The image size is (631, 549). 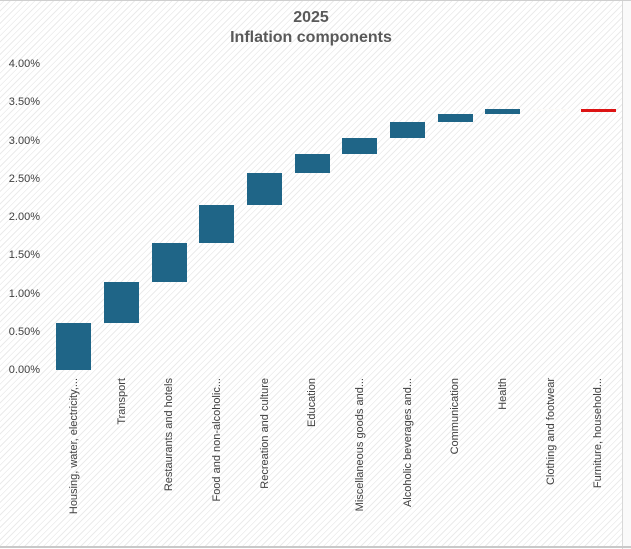 I want to click on y-axis-tick-label: 3.50%, so click(x=24, y=102).